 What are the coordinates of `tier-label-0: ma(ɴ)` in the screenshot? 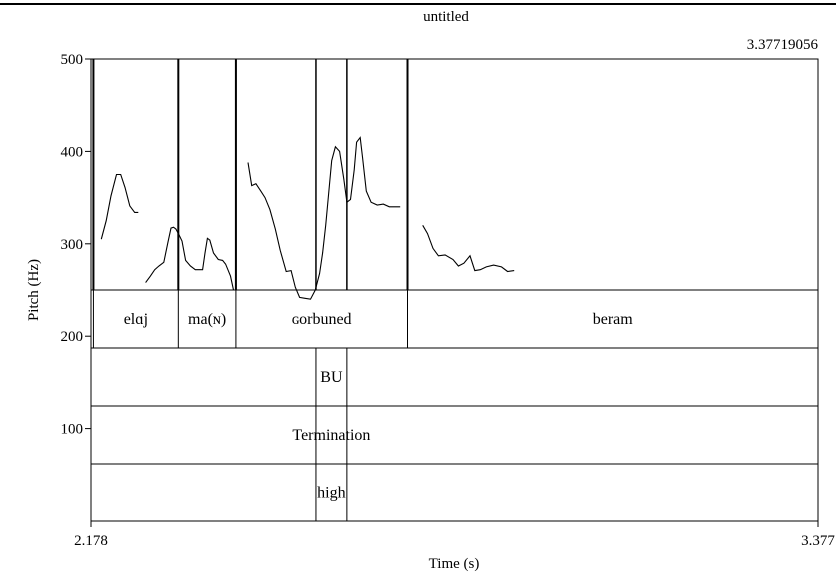 It's located at (207, 319).